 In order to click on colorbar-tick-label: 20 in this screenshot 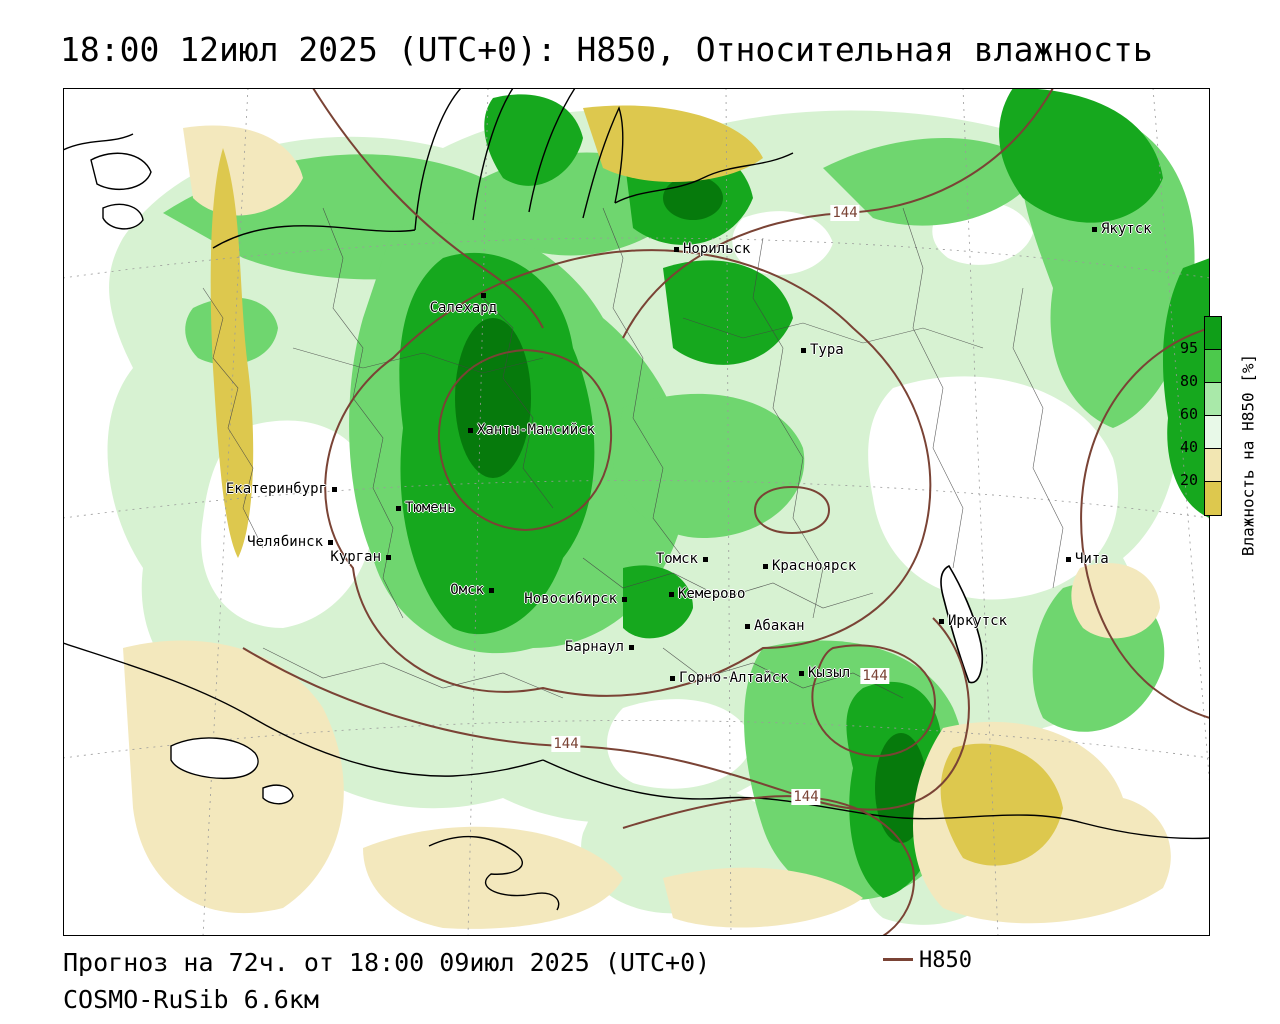, I will do `click(1188, 480)`.